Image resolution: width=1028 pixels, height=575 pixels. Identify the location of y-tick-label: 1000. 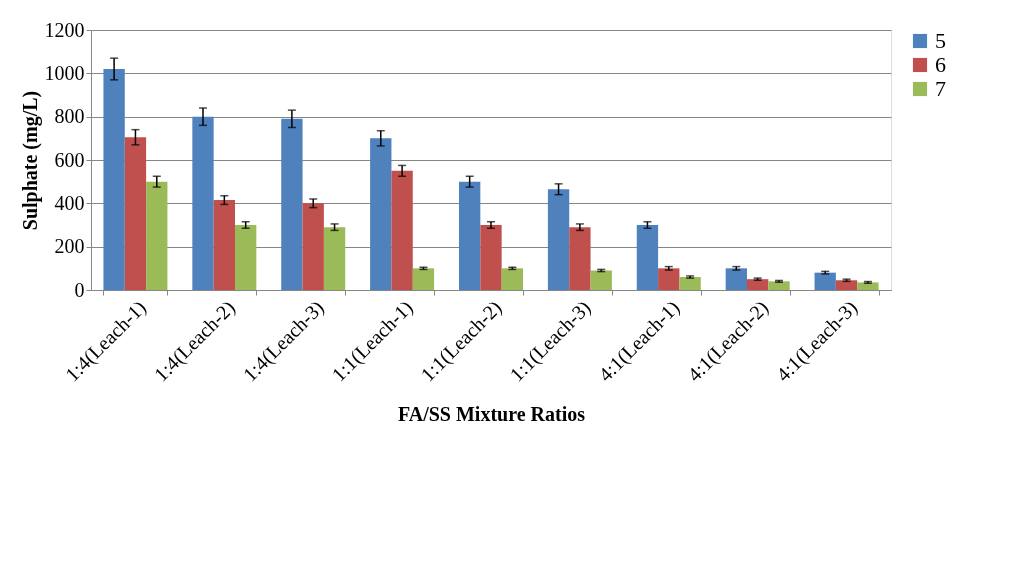
(64, 72).